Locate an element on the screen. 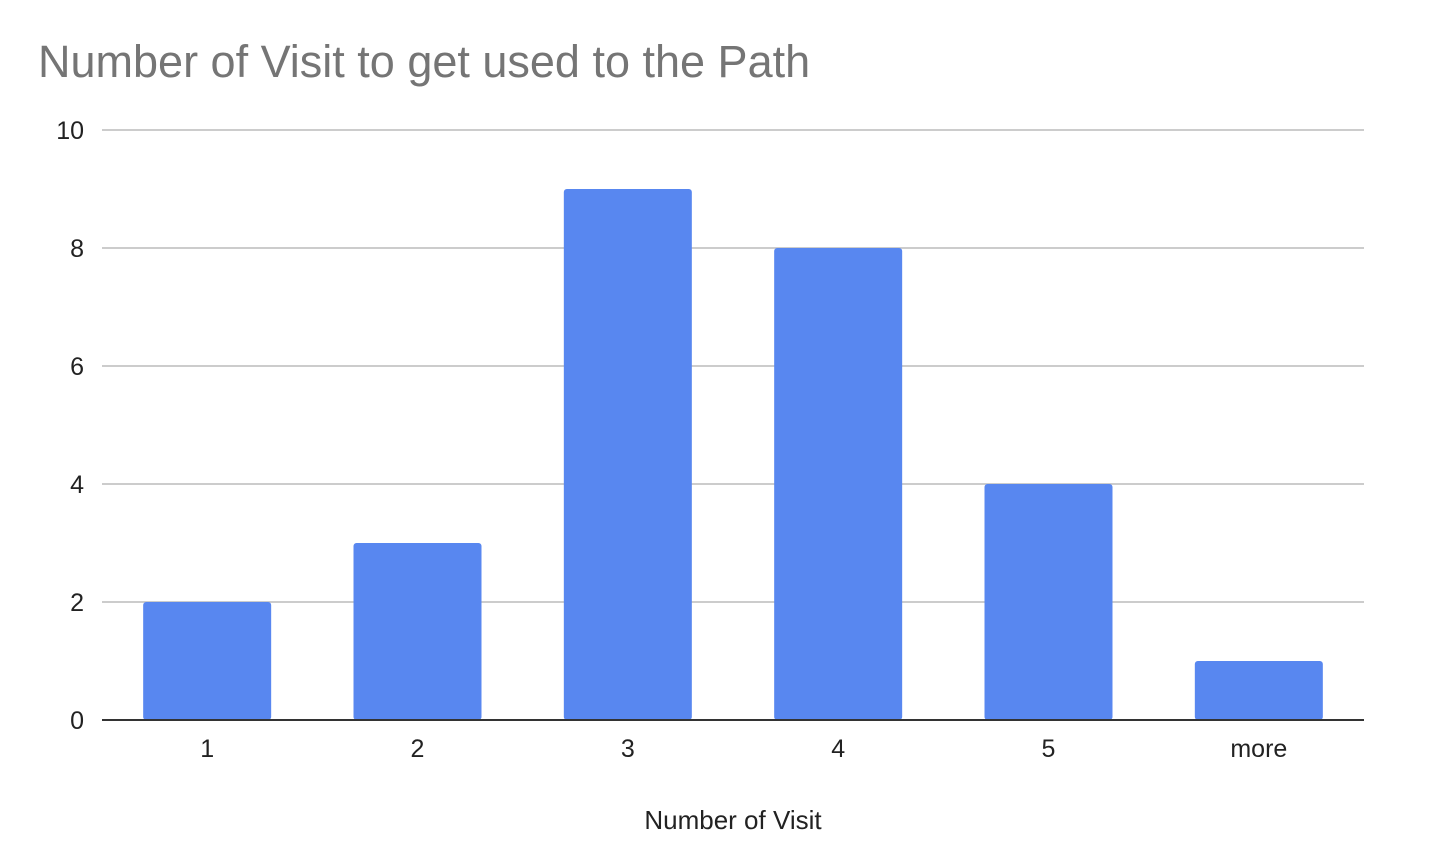 This screenshot has width=1434, height=856. y-tick-label: 10 is located at coordinates (70, 131).